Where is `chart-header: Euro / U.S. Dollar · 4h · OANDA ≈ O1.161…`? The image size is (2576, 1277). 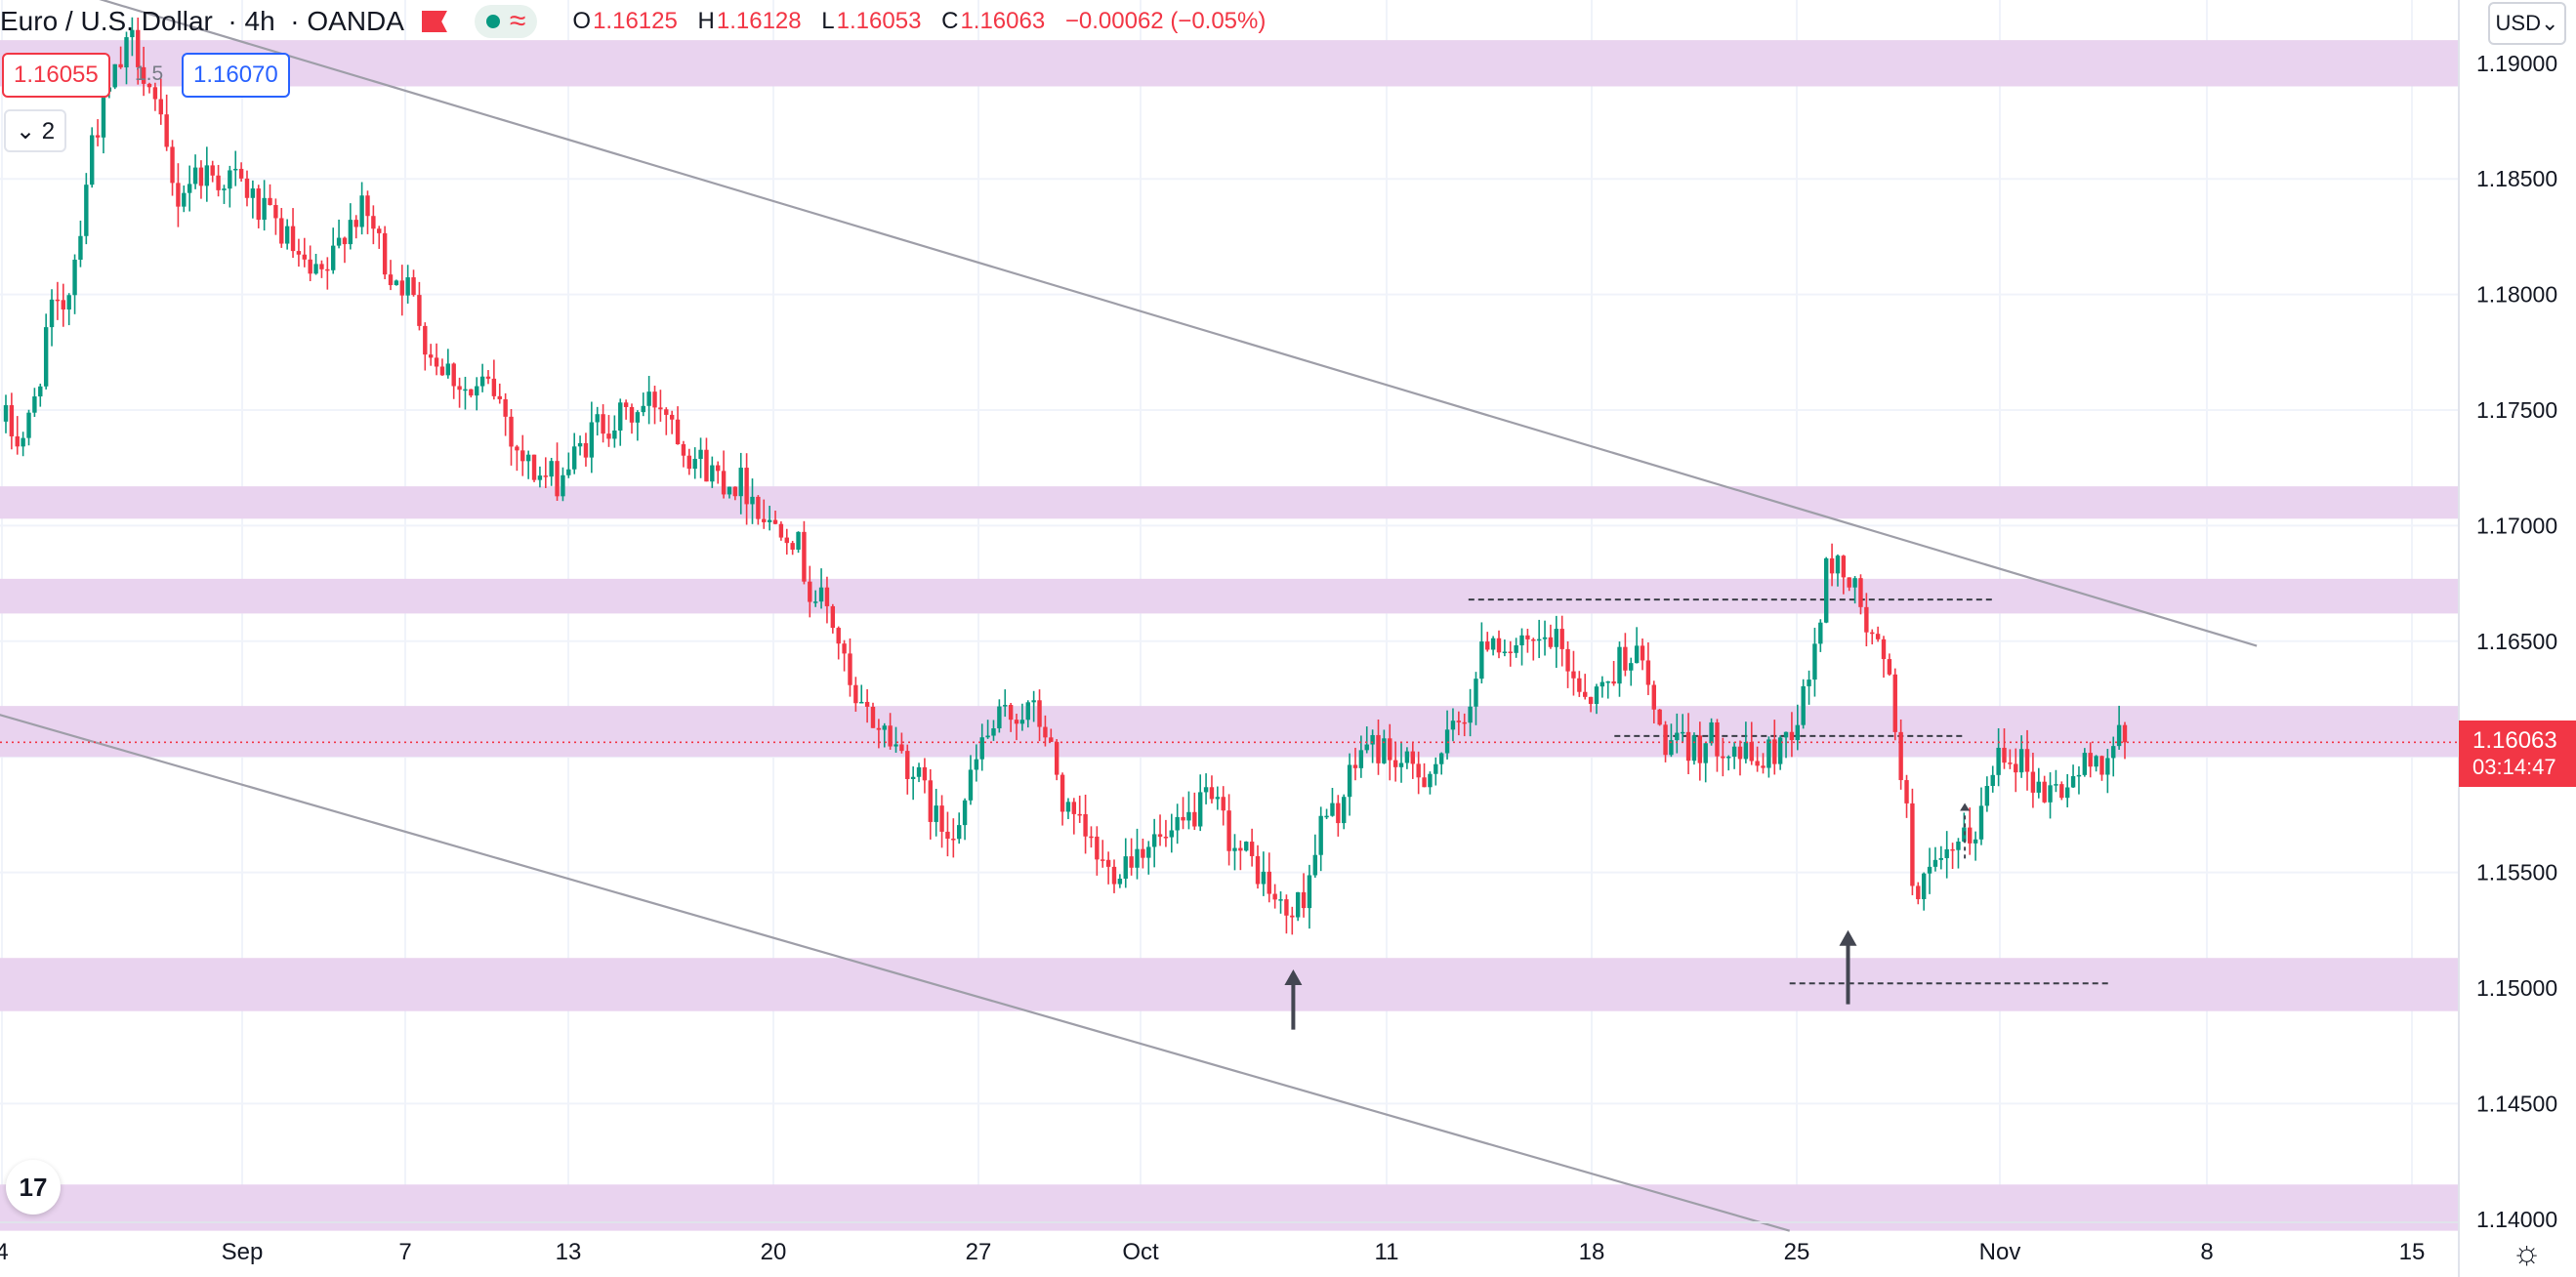
chart-header: Euro / U.S. Dollar · 4h · OANDA ≈ O1.161… is located at coordinates (639, 21).